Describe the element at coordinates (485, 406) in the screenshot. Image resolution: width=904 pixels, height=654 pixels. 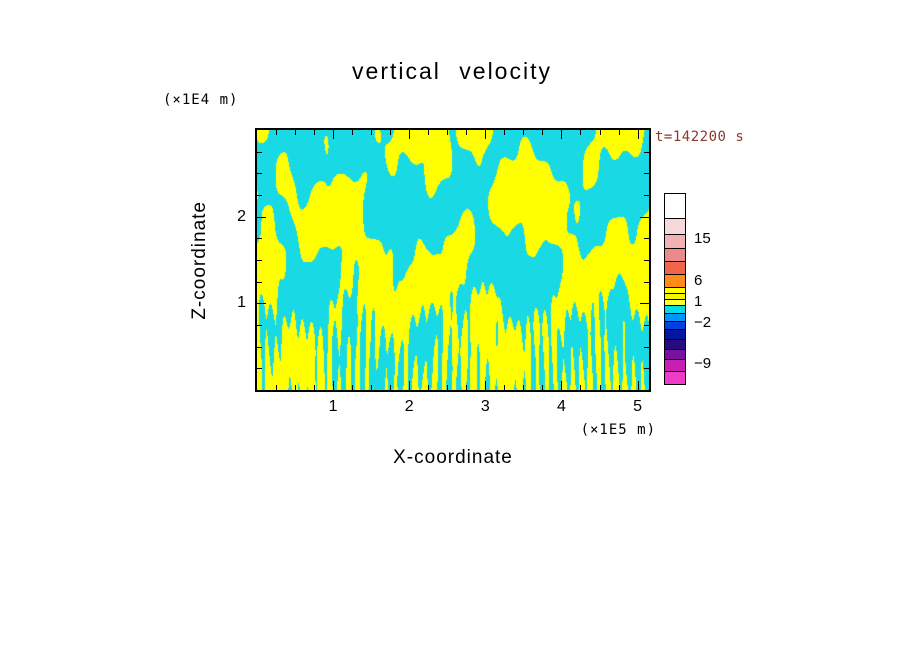
I see `x-tick-label: 3` at that location.